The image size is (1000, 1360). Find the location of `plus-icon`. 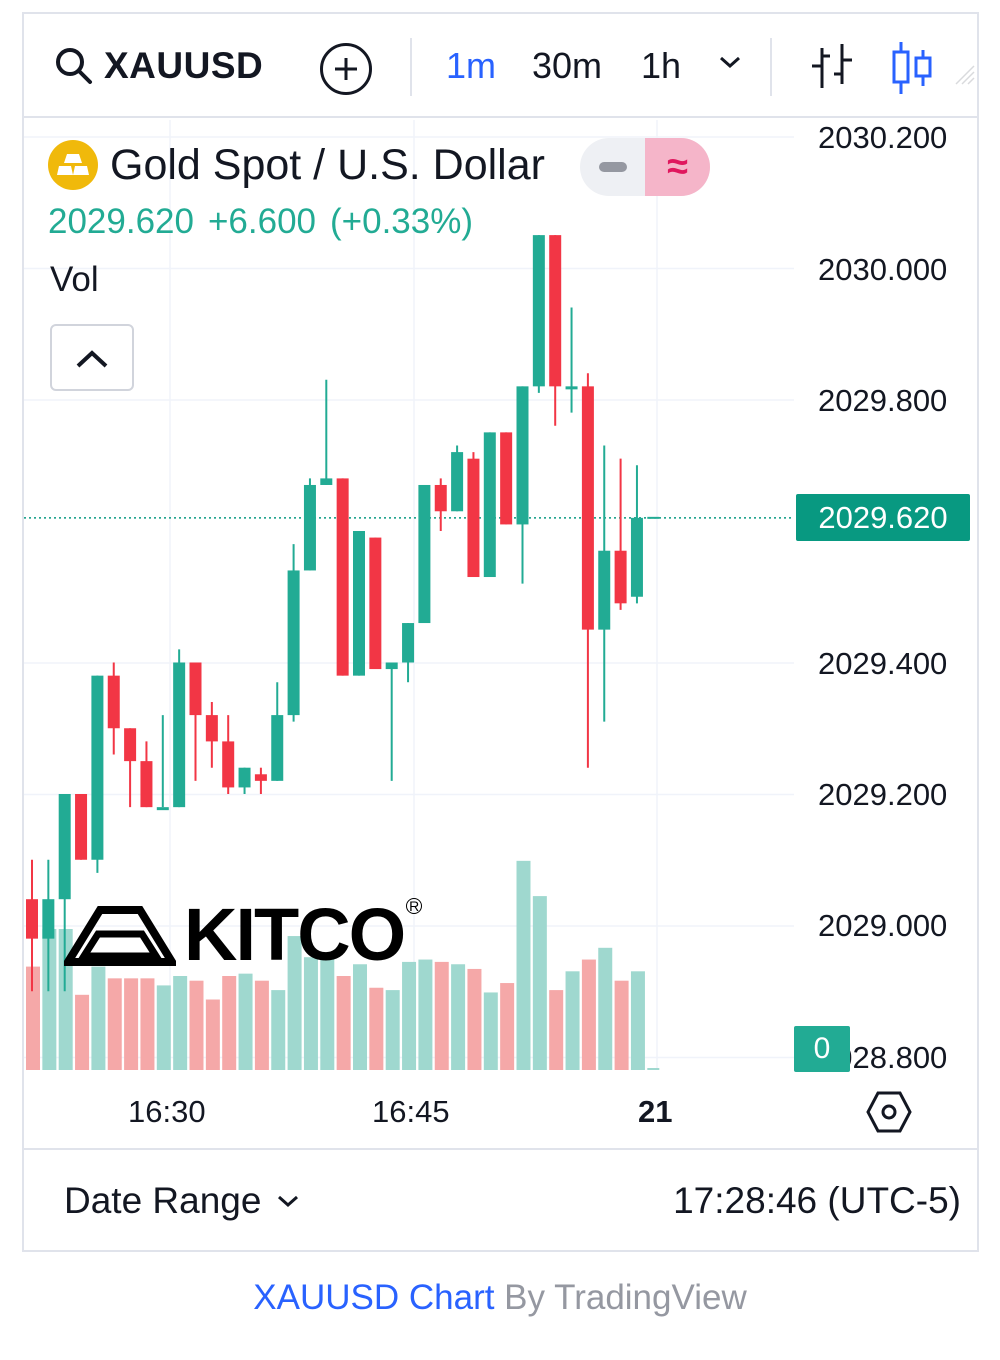

plus-icon is located at coordinates (346, 69).